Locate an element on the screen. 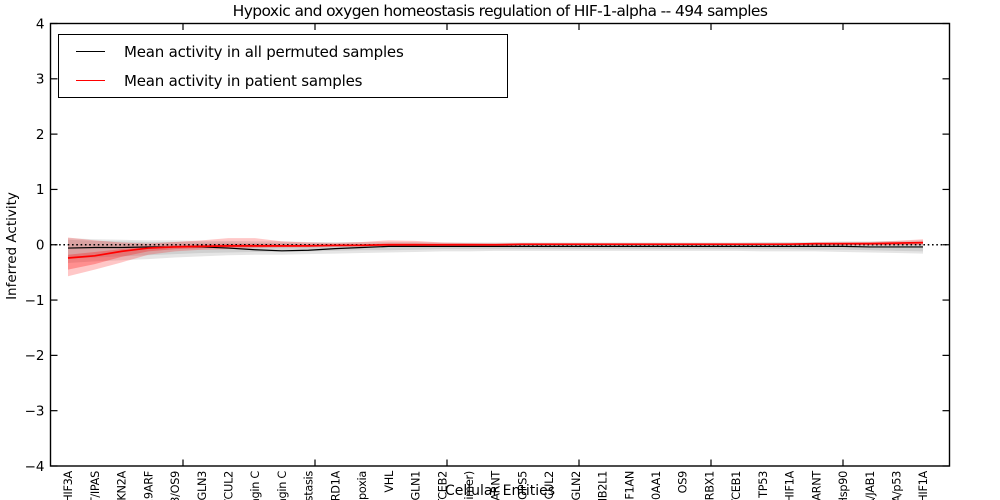 Image resolution: width=1000 pixels, height=500 pixels. x-category-label: CDKN2A is located at coordinates (122, 485).